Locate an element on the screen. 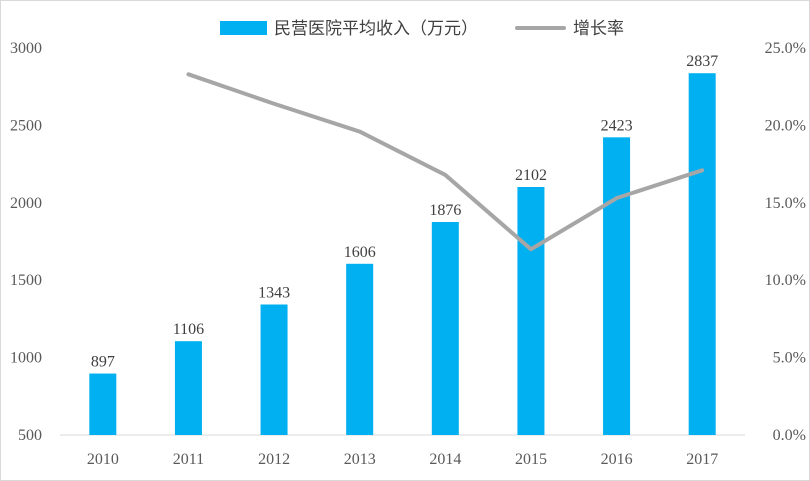  income-data-label: 1343 is located at coordinates (274, 293).